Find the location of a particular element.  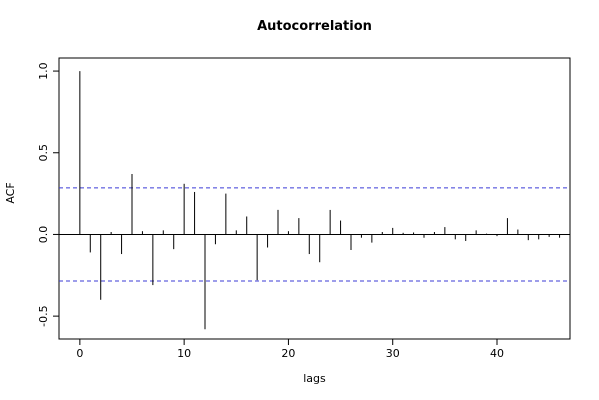

x-tick-label: 0 is located at coordinates (79, 353).